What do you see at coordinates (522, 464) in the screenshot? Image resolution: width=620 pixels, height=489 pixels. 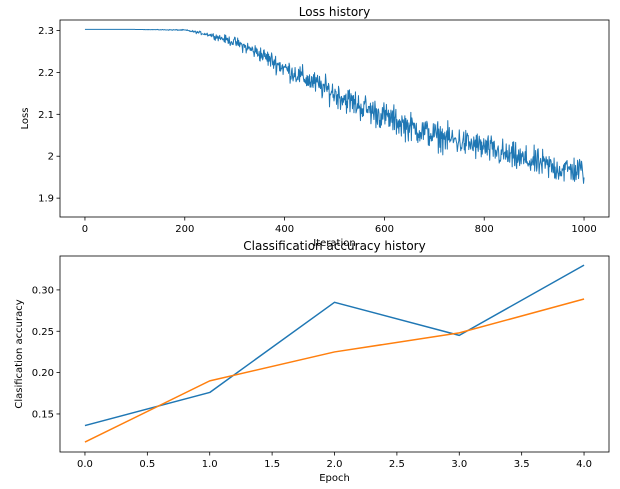 I see `x-tick-label: 3.5` at bounding box center [522, 464].